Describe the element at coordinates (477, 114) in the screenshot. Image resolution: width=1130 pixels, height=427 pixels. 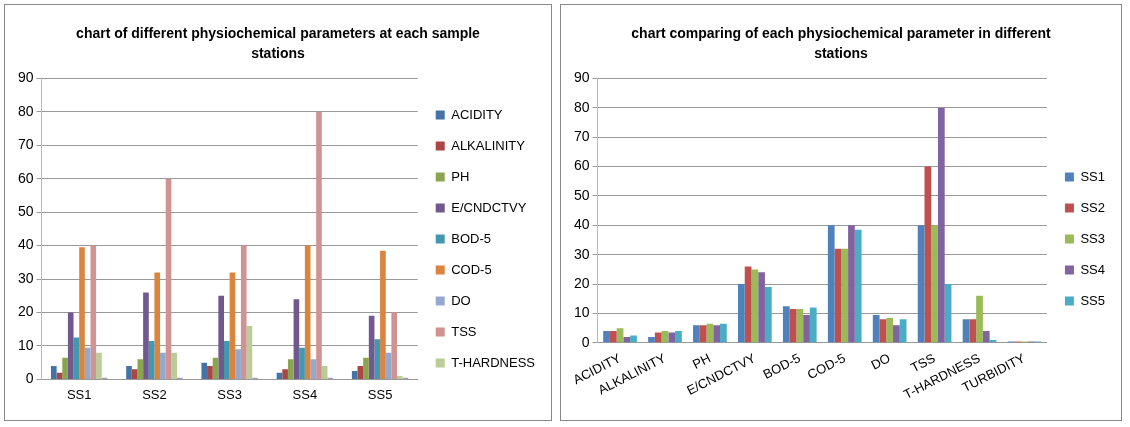
I see `legend-label: ACIDITY` at that location.